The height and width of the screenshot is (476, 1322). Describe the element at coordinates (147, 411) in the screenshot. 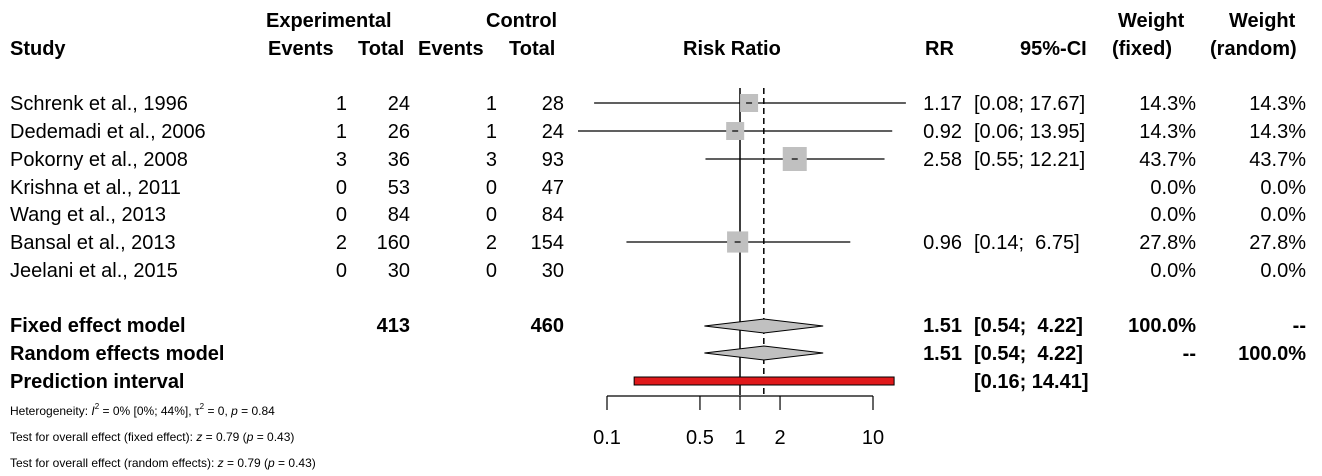

I see `heterogeneity-i2-value: = 0% [0%; 44%],` at that location.